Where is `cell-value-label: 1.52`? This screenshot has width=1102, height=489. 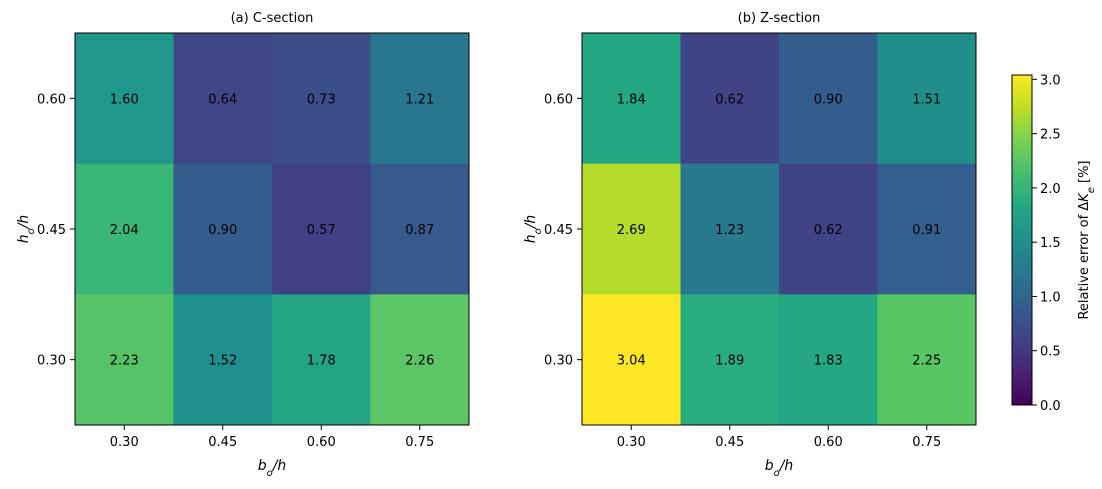
cell-value-label: 1.52 is located at coordinates (222, 361).